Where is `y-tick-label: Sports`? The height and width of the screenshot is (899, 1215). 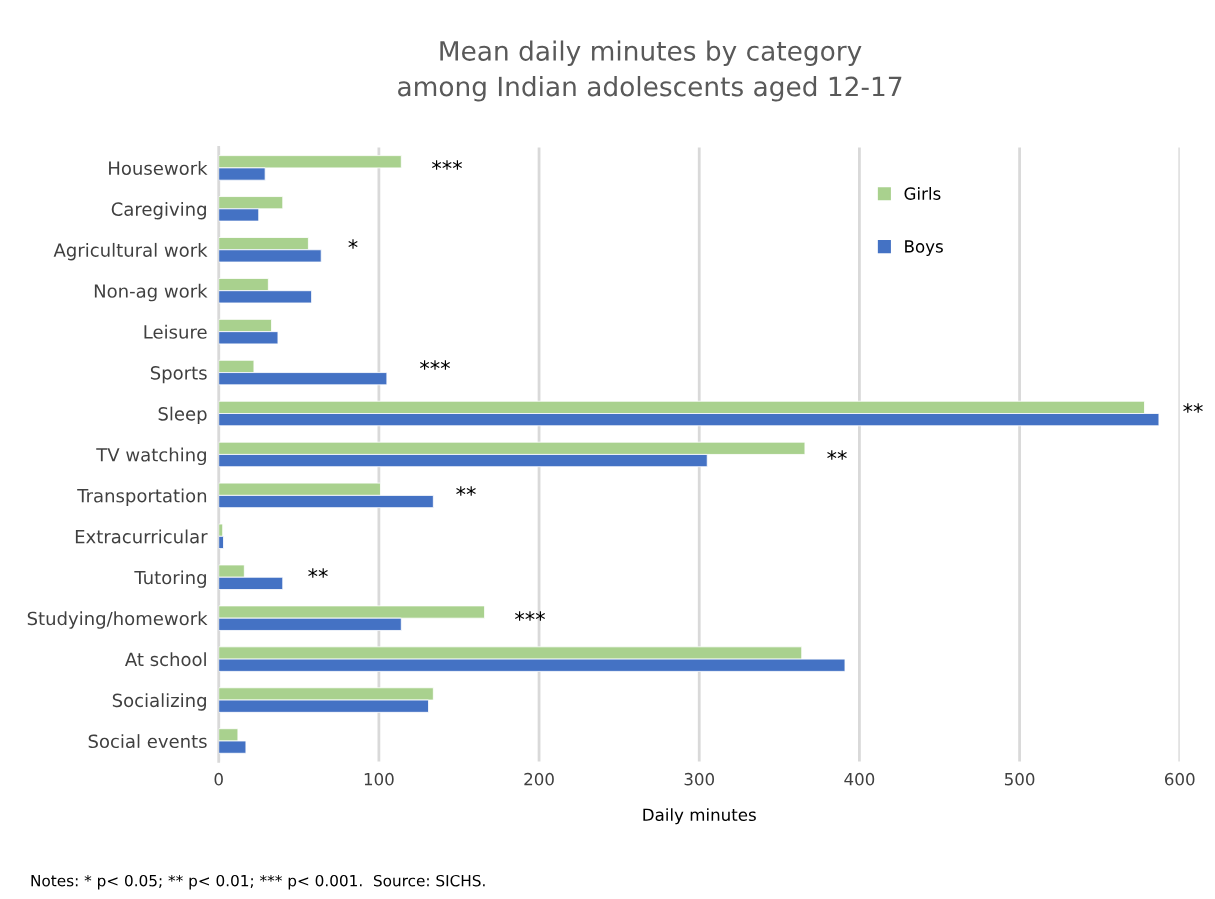 y-tick-label: Sports is located at coordinates (178, 375).